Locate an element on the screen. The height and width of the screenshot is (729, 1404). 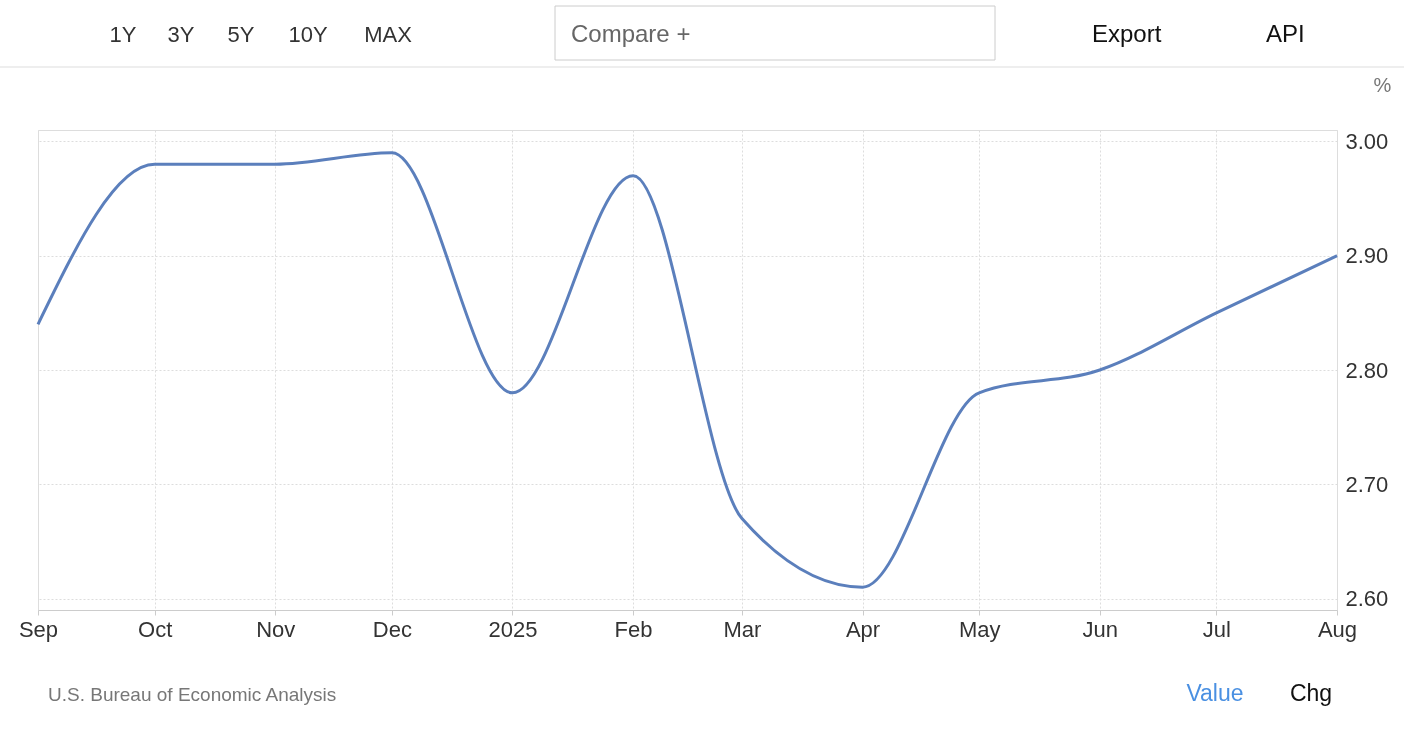
text: Compare + is located at coordinates (631, 33).